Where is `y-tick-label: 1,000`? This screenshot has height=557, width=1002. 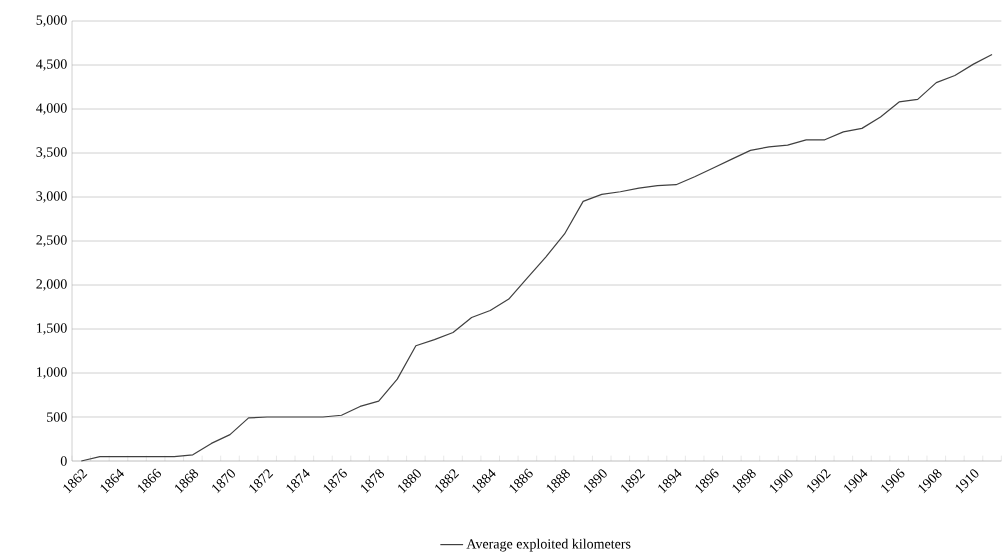 y-tick-label: 1,000 is located at coordinates (52, 373).